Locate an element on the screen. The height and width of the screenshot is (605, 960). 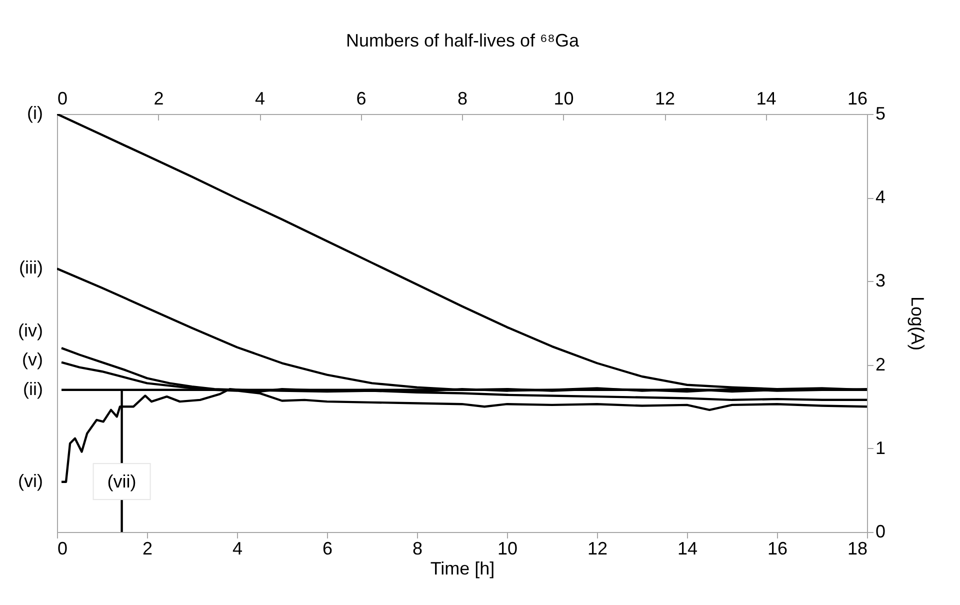
y2-tick-label: 4 is located at coordinates (881, 197).